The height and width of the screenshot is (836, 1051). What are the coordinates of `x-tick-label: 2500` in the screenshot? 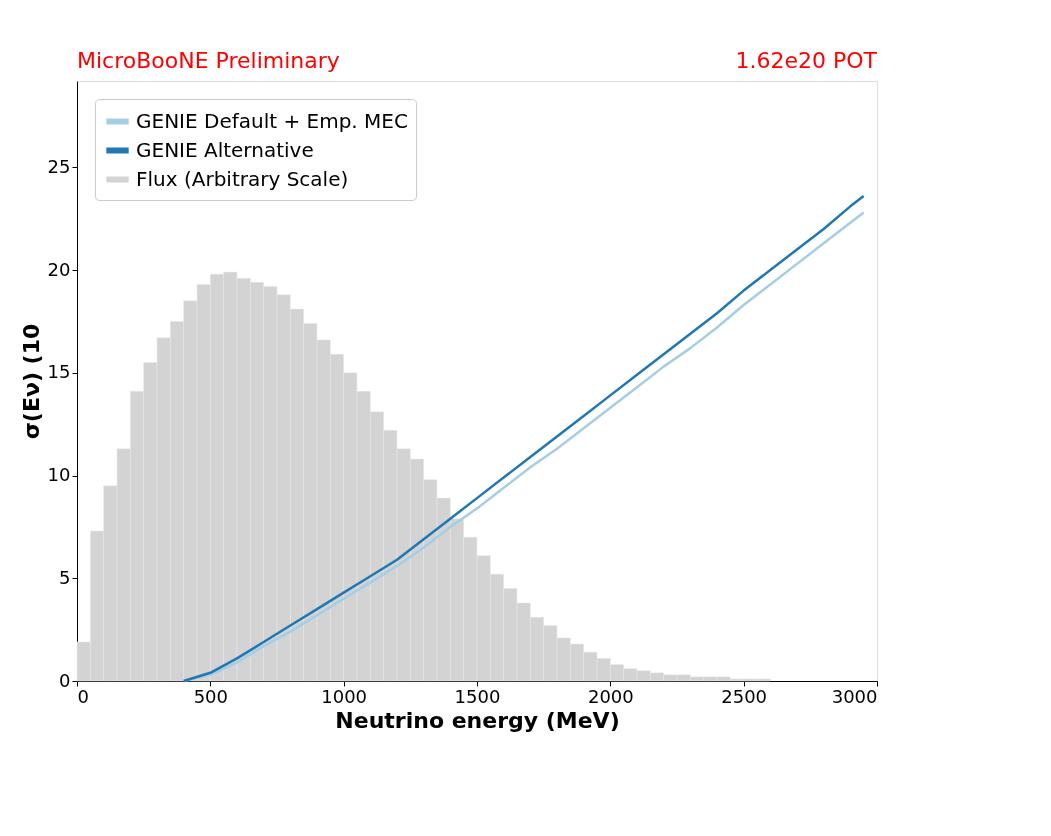 It's located at (744, 696).